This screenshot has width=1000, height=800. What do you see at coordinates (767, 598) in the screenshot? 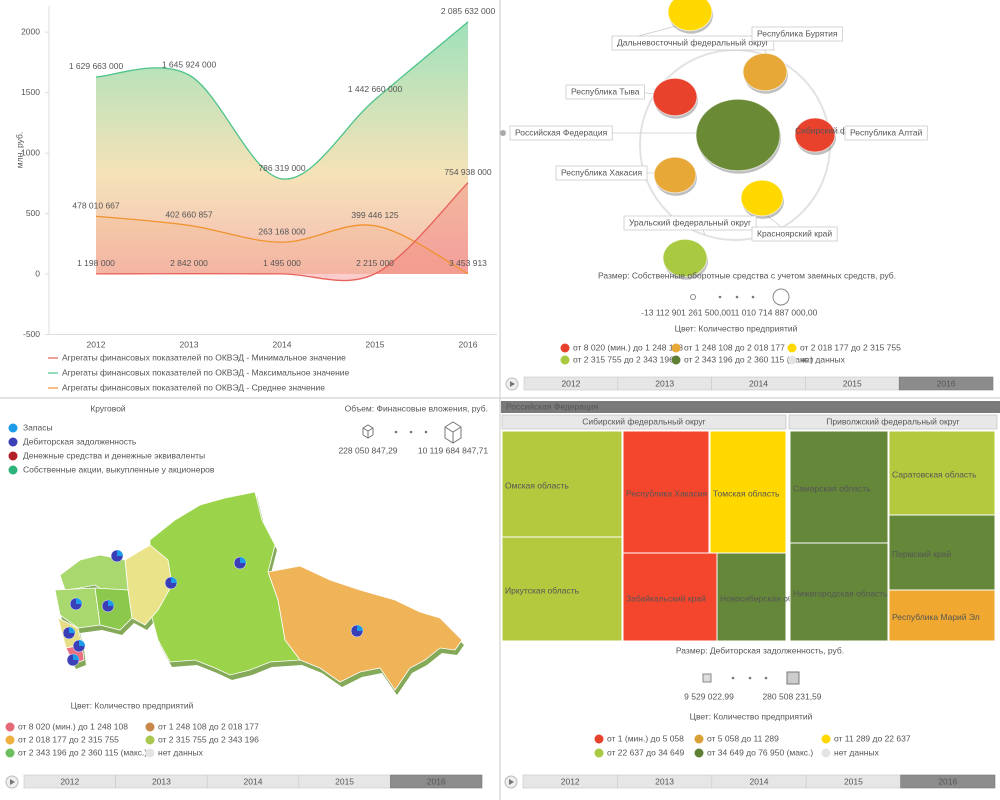
I see `cell-label: Новосибирская область` at bounding box center [767, 598].